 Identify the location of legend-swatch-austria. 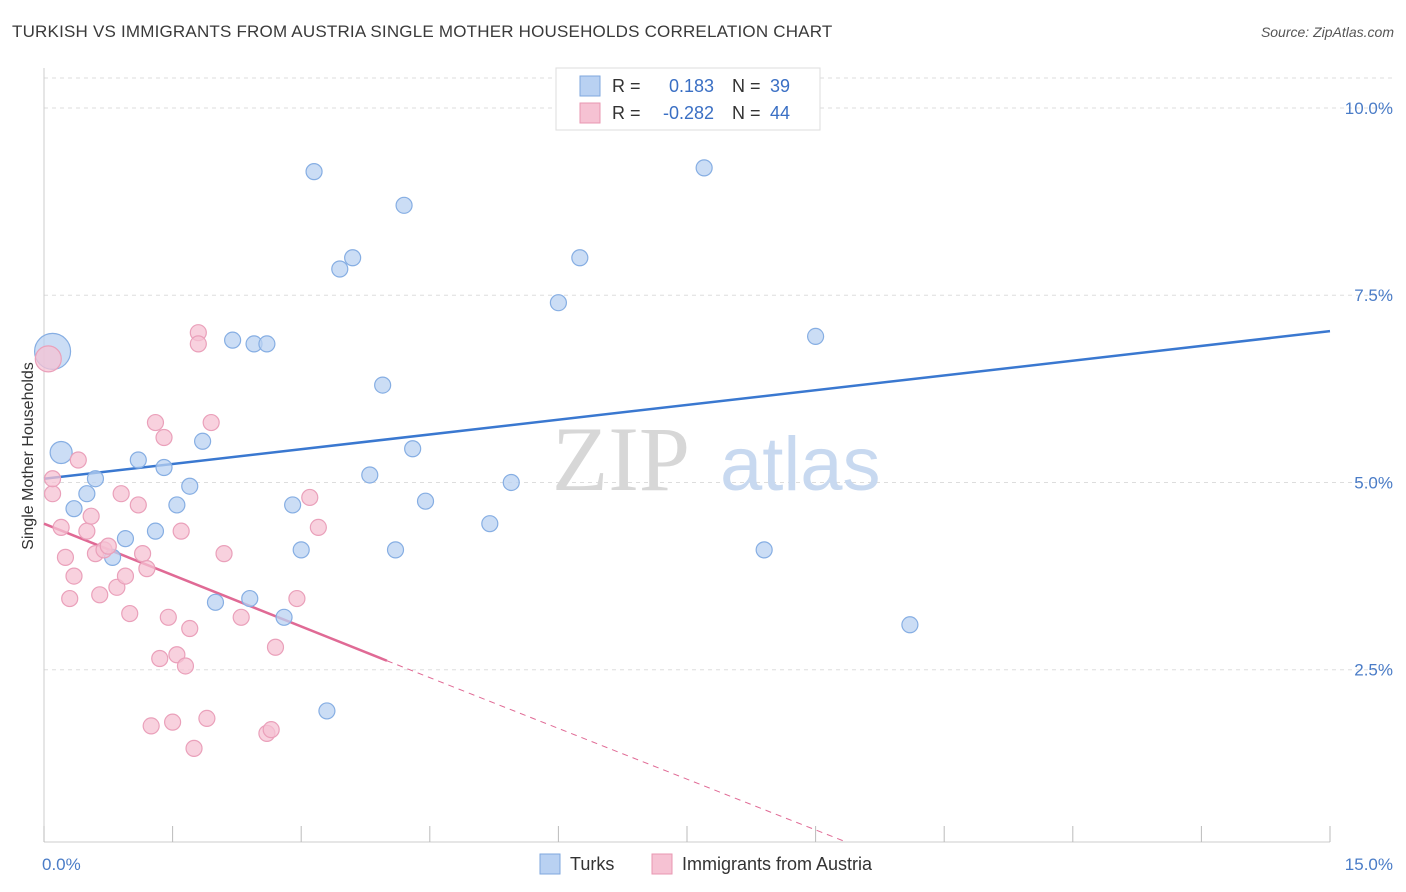
(590, 113).